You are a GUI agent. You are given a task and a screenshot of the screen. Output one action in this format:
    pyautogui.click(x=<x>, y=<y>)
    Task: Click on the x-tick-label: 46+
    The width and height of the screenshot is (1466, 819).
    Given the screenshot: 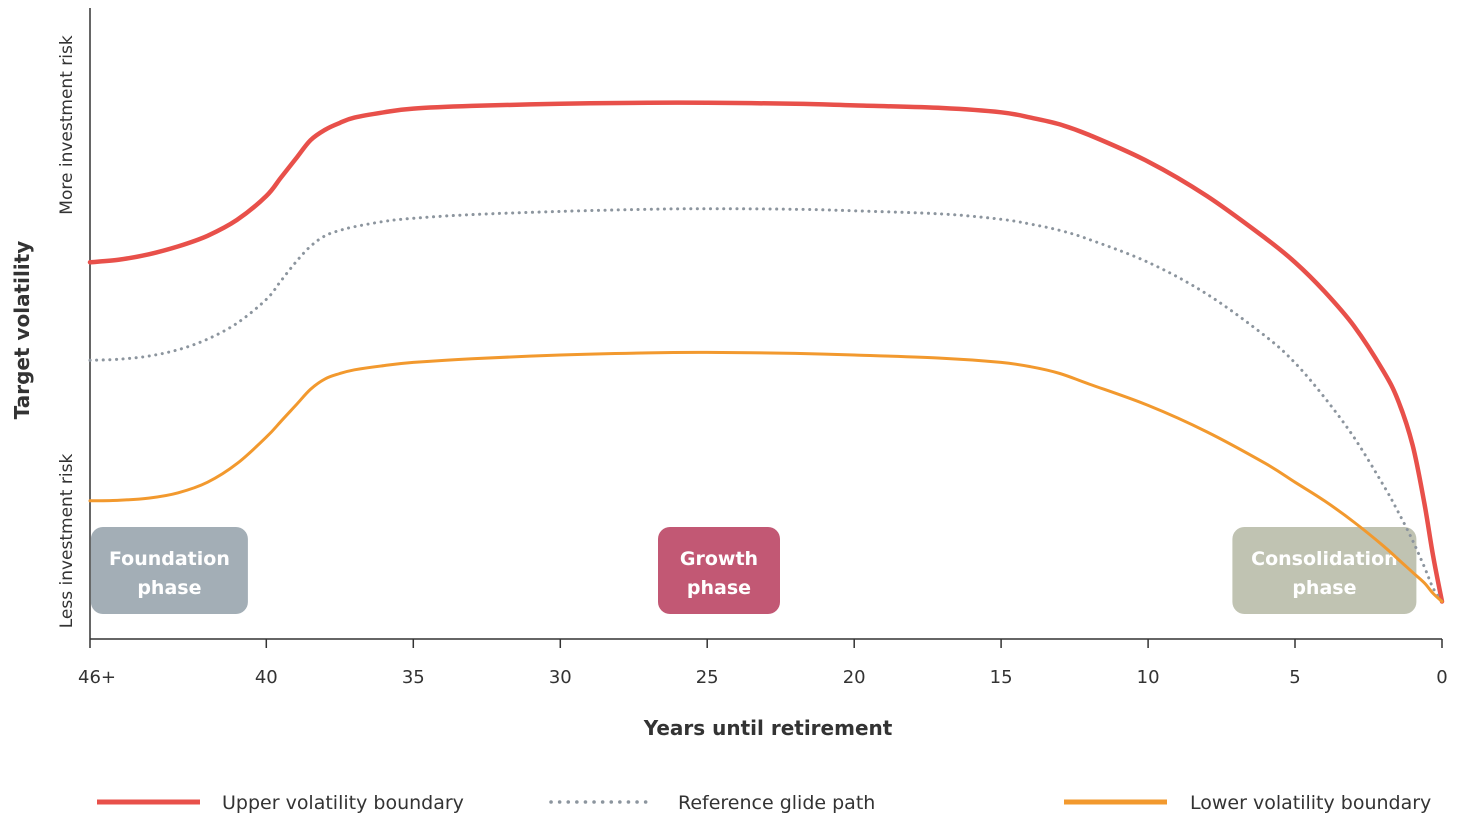 What is the action you would take?
    pyautogui.click(x=97, y=677)
    